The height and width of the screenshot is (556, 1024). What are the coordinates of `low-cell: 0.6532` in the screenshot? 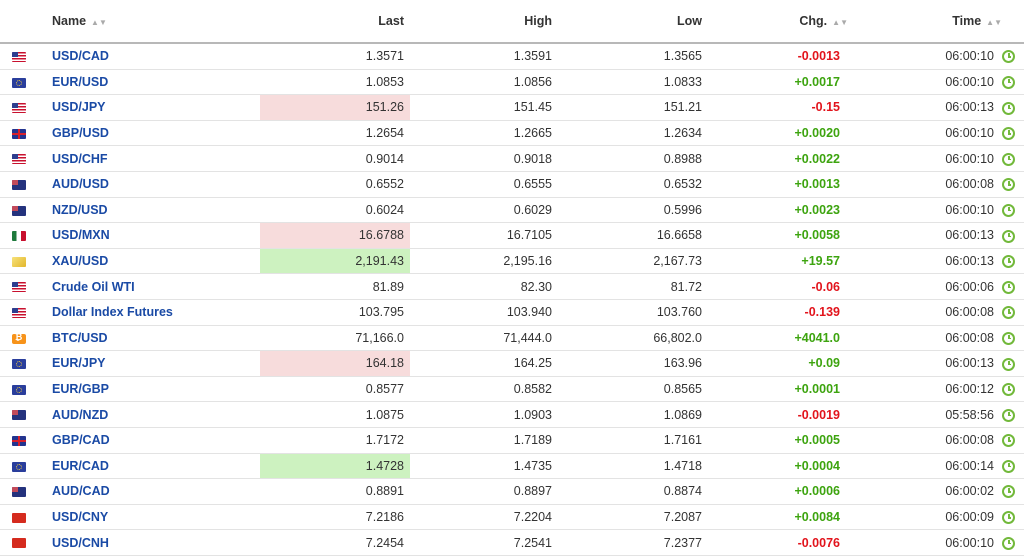 It's located at (633, 184).